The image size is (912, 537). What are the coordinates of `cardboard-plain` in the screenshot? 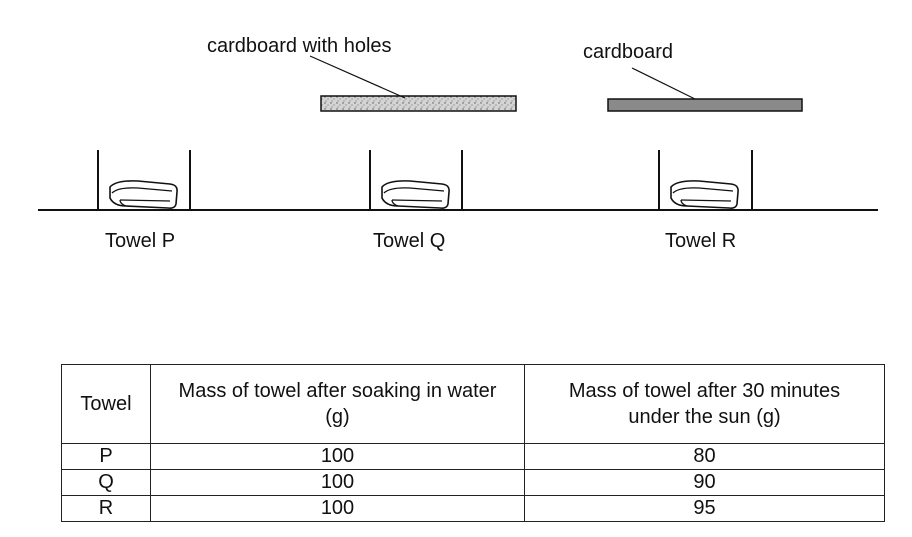 It's located at (705, 105).